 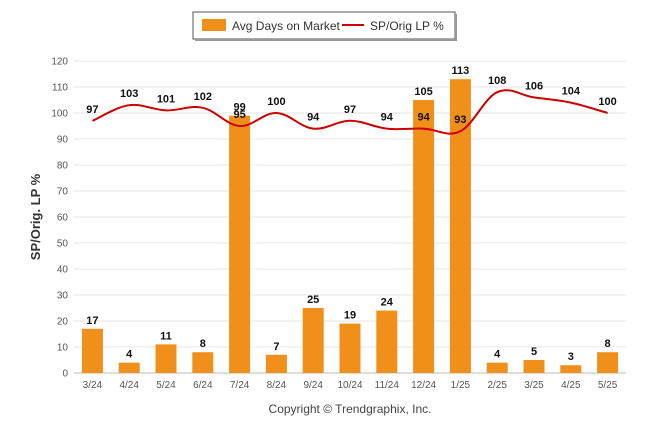 I want to click on x-tick-label: 4/25, so click(x=571, y=385).